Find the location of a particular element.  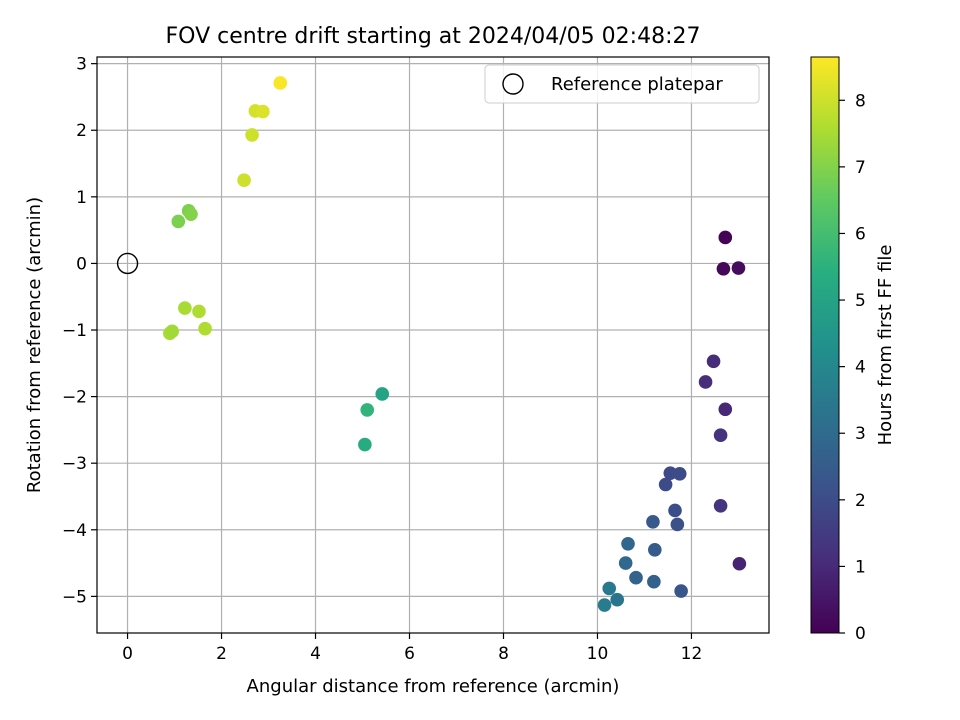

colorbar-gradient is located at coordinates (825, 345).